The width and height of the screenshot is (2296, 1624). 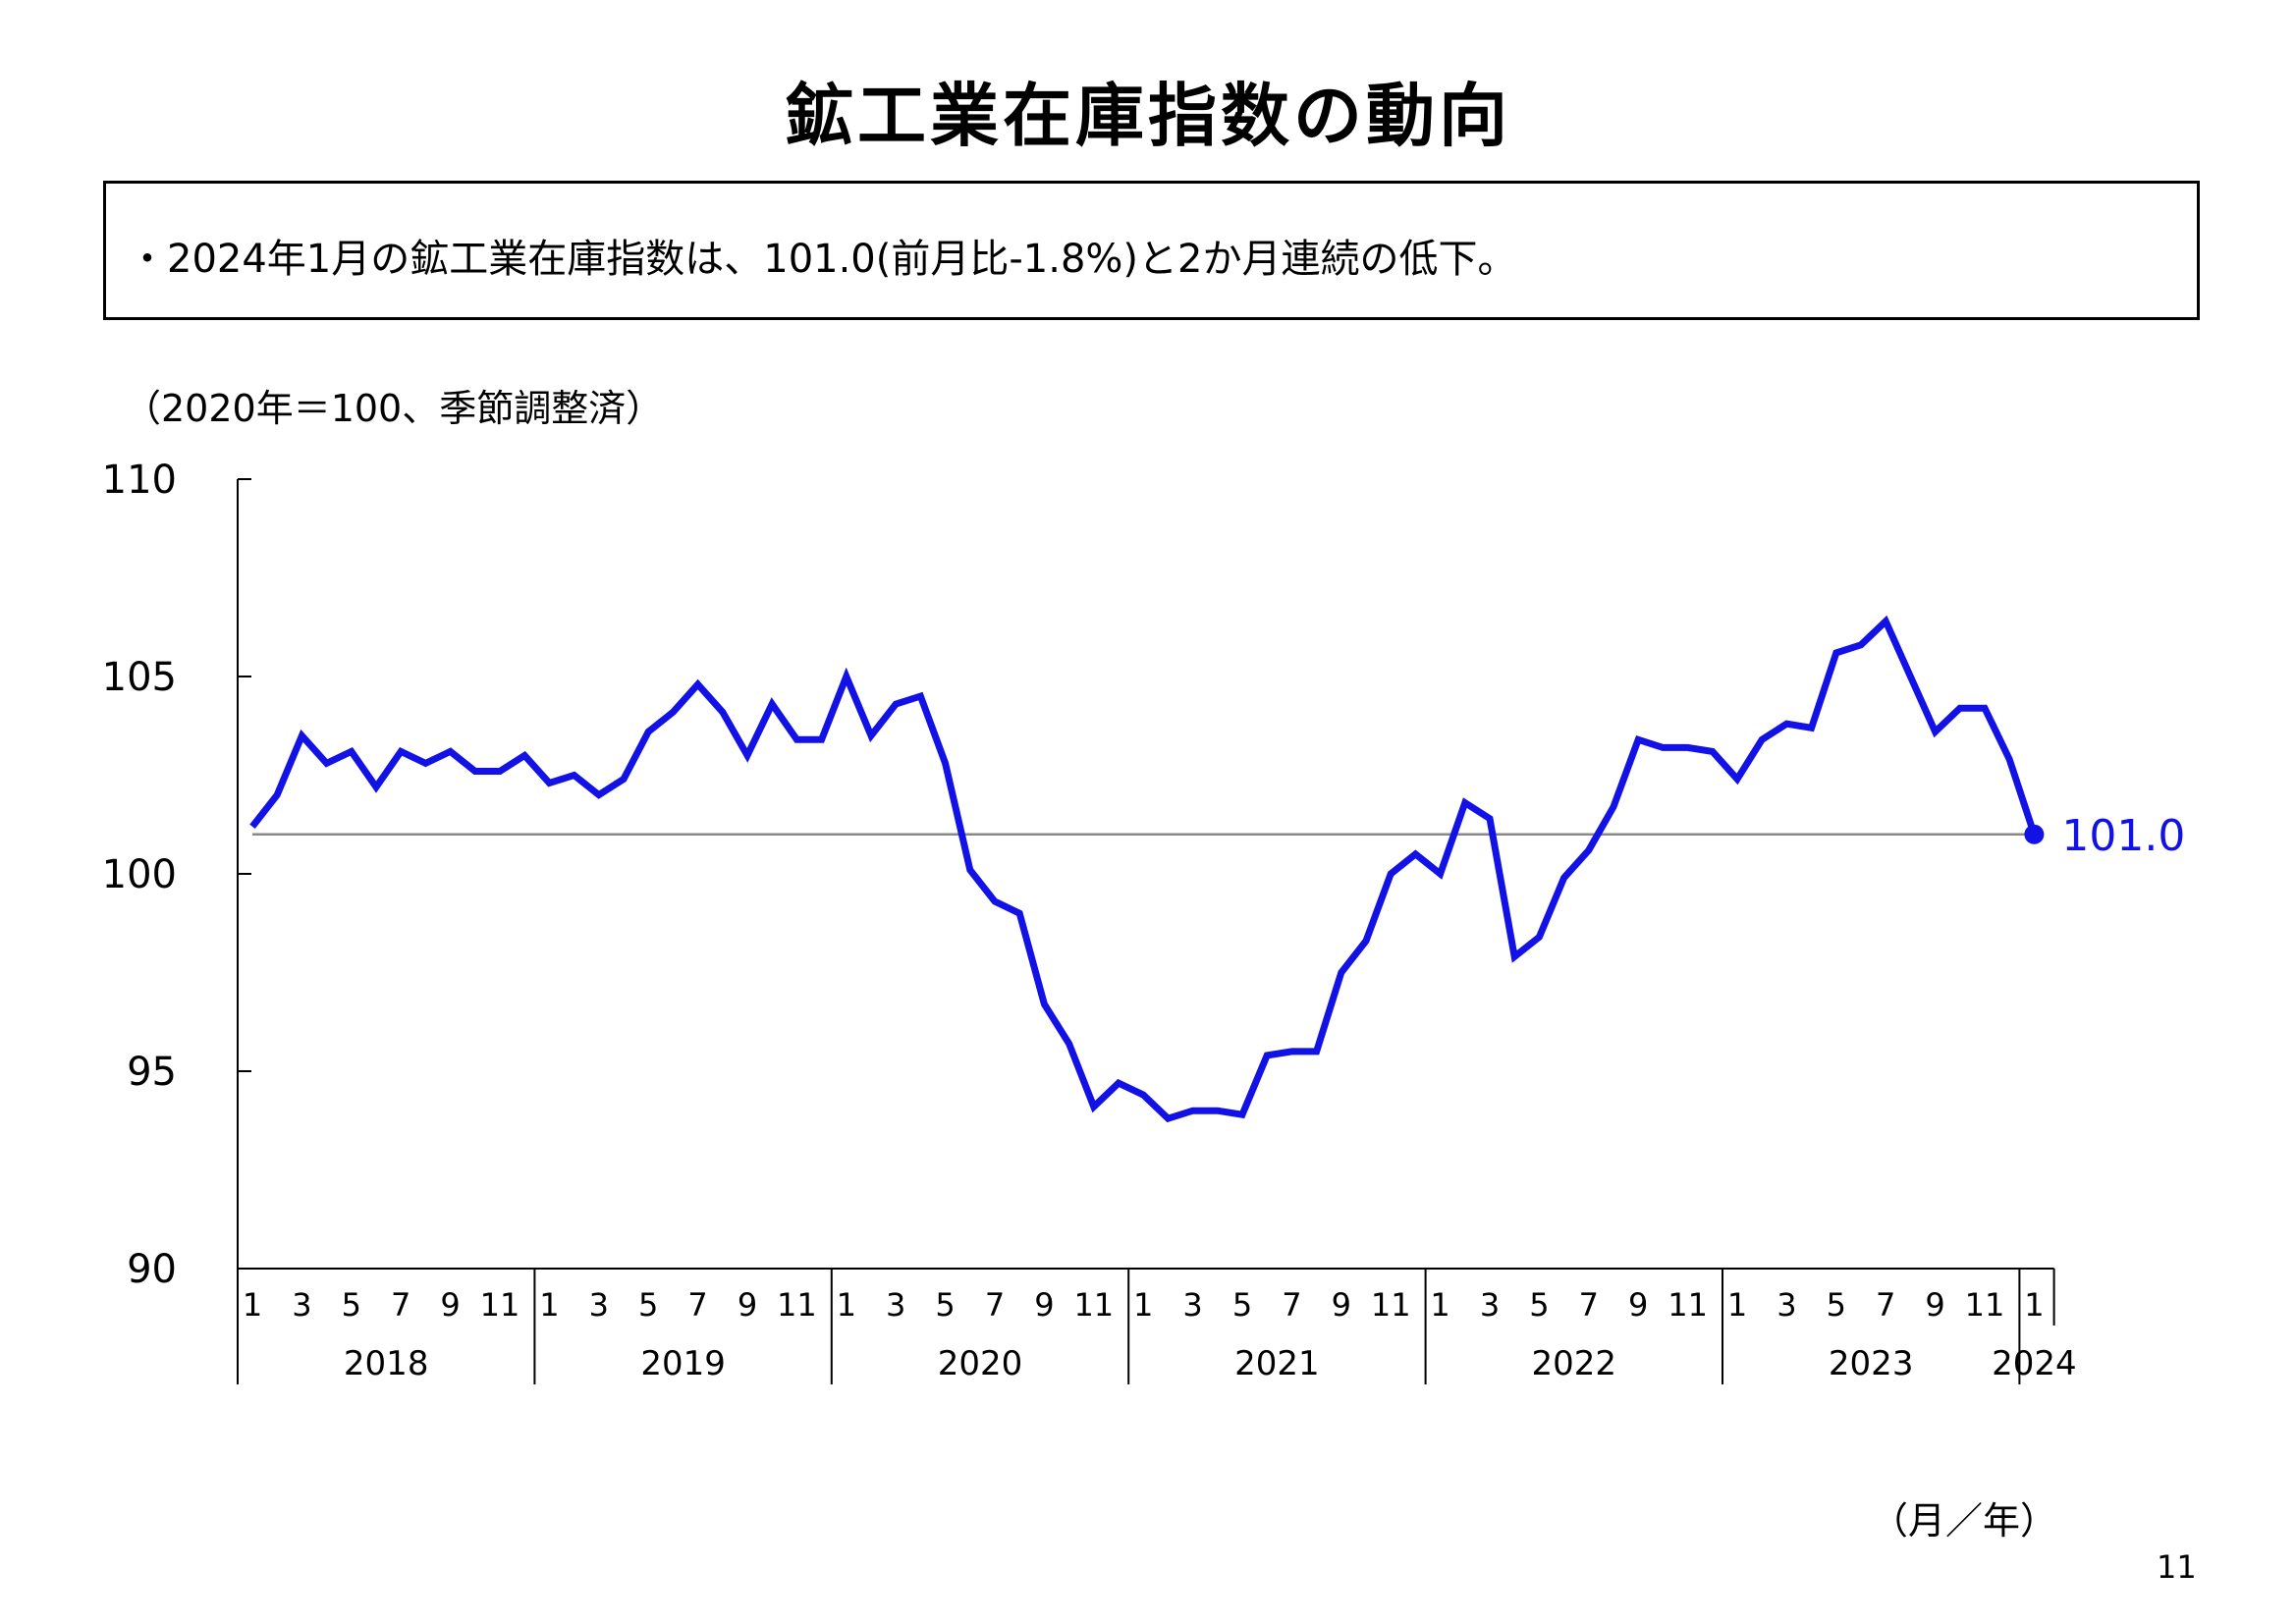 I want to click on y-tick-label: 110, so click(x=139, y=480).